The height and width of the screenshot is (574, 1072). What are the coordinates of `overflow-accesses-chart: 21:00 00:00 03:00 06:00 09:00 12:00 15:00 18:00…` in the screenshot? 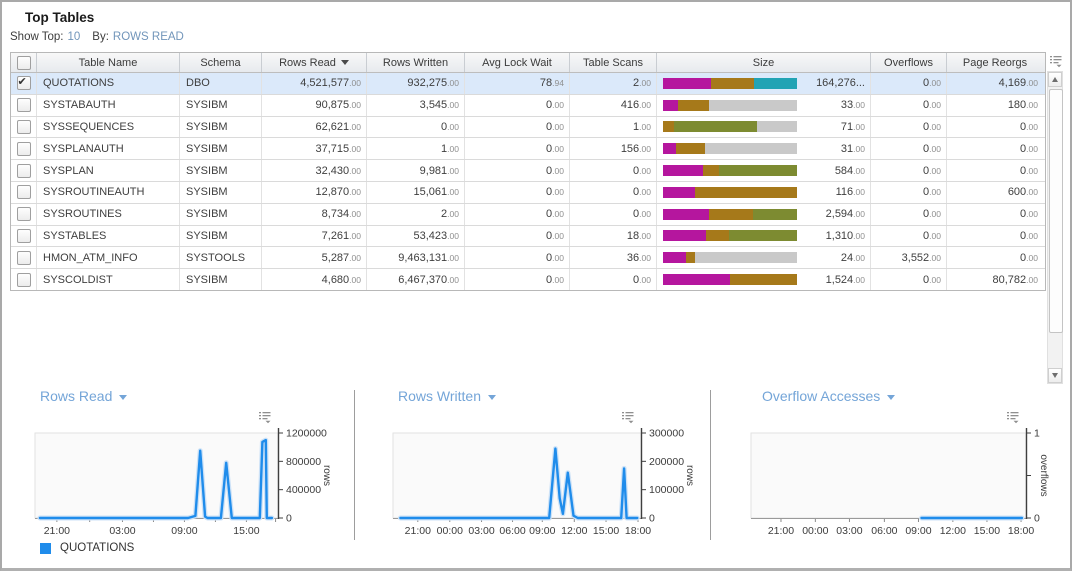 It's located at (899, 482).